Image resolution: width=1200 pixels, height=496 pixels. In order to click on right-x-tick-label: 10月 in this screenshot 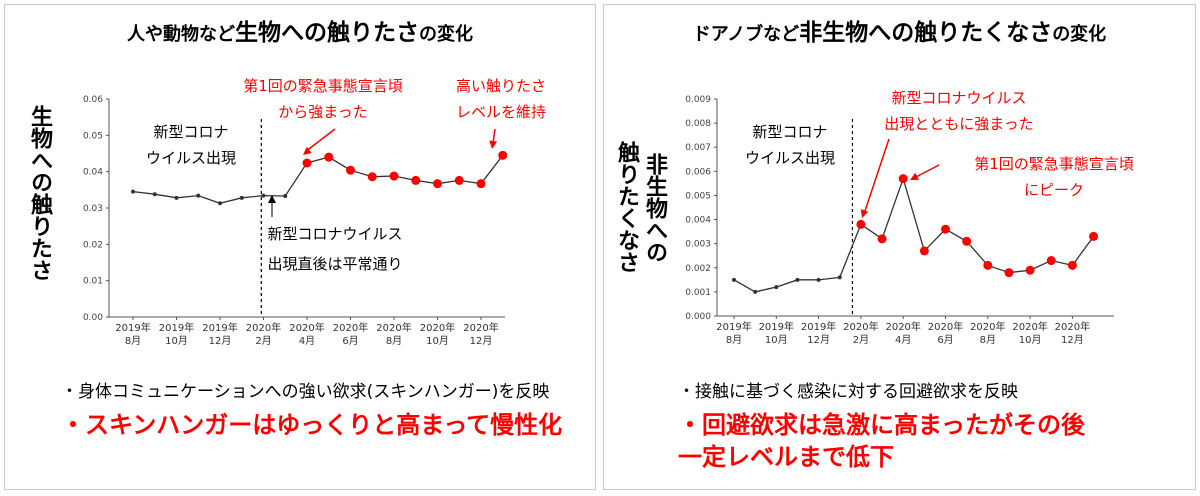, I will do `click(776, 340)`.